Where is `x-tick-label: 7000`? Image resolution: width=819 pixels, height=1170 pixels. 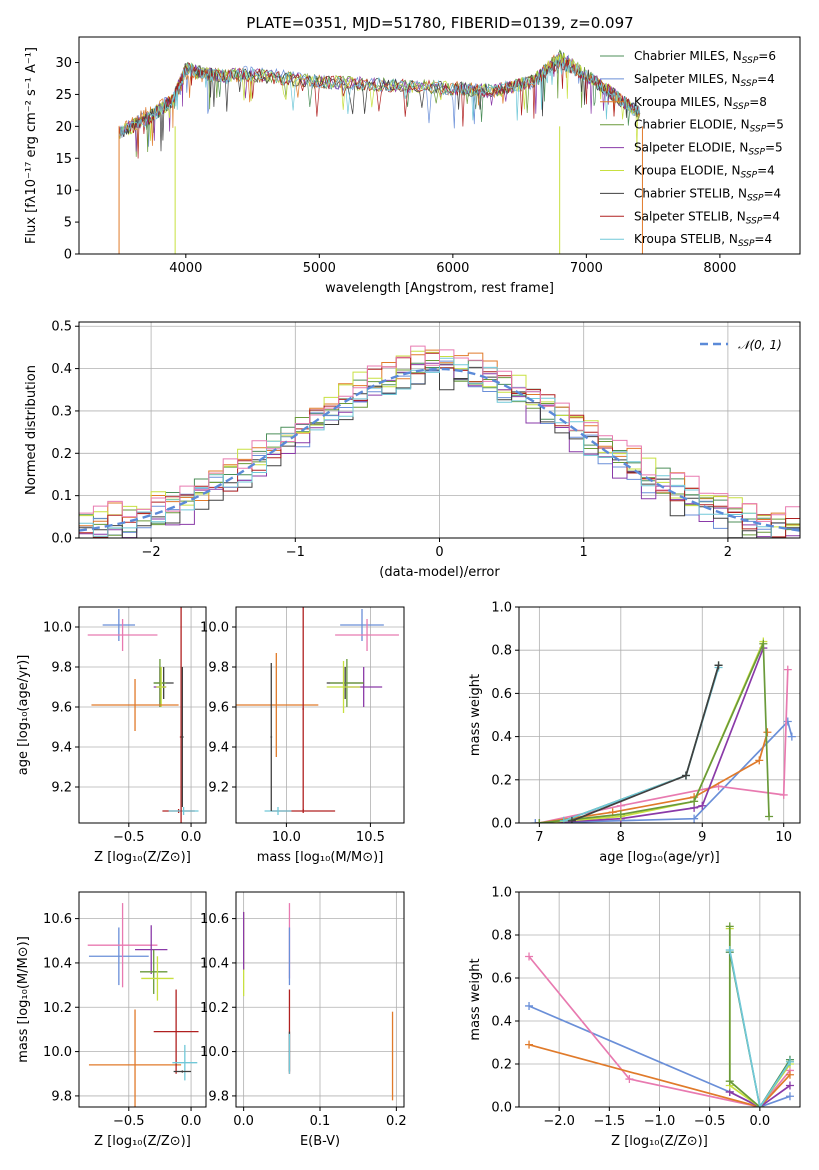 x-tick-label: 7000 is located at coordinates (586, 268).